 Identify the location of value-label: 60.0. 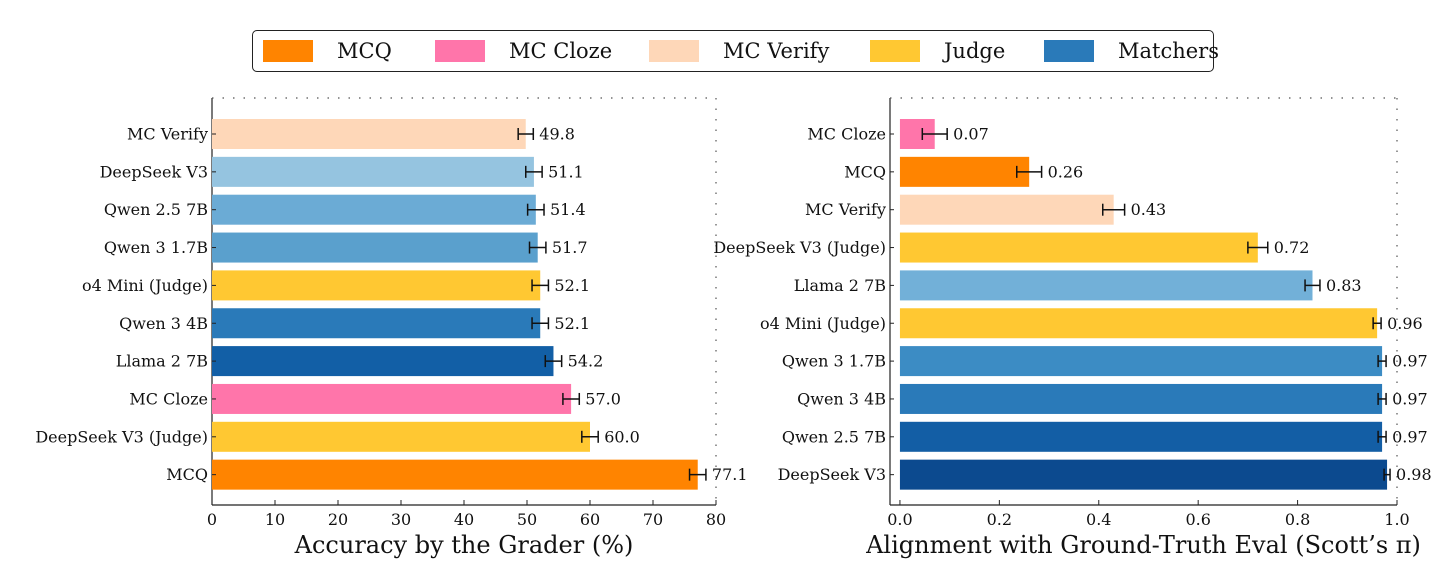
(622, 436).